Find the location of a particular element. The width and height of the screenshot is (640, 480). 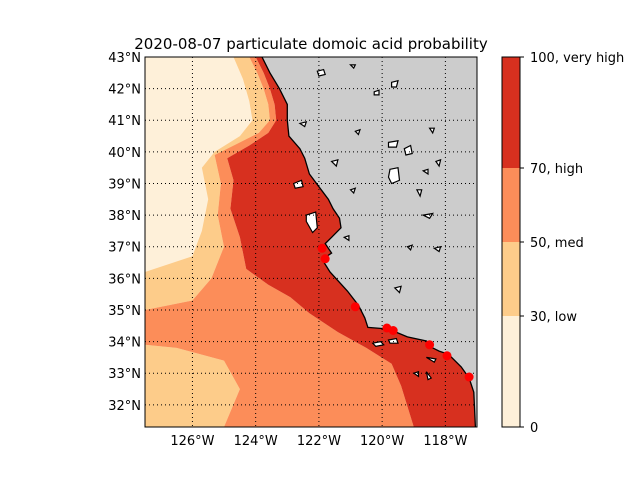

sampling-stations is located at coordinates (395, 312).